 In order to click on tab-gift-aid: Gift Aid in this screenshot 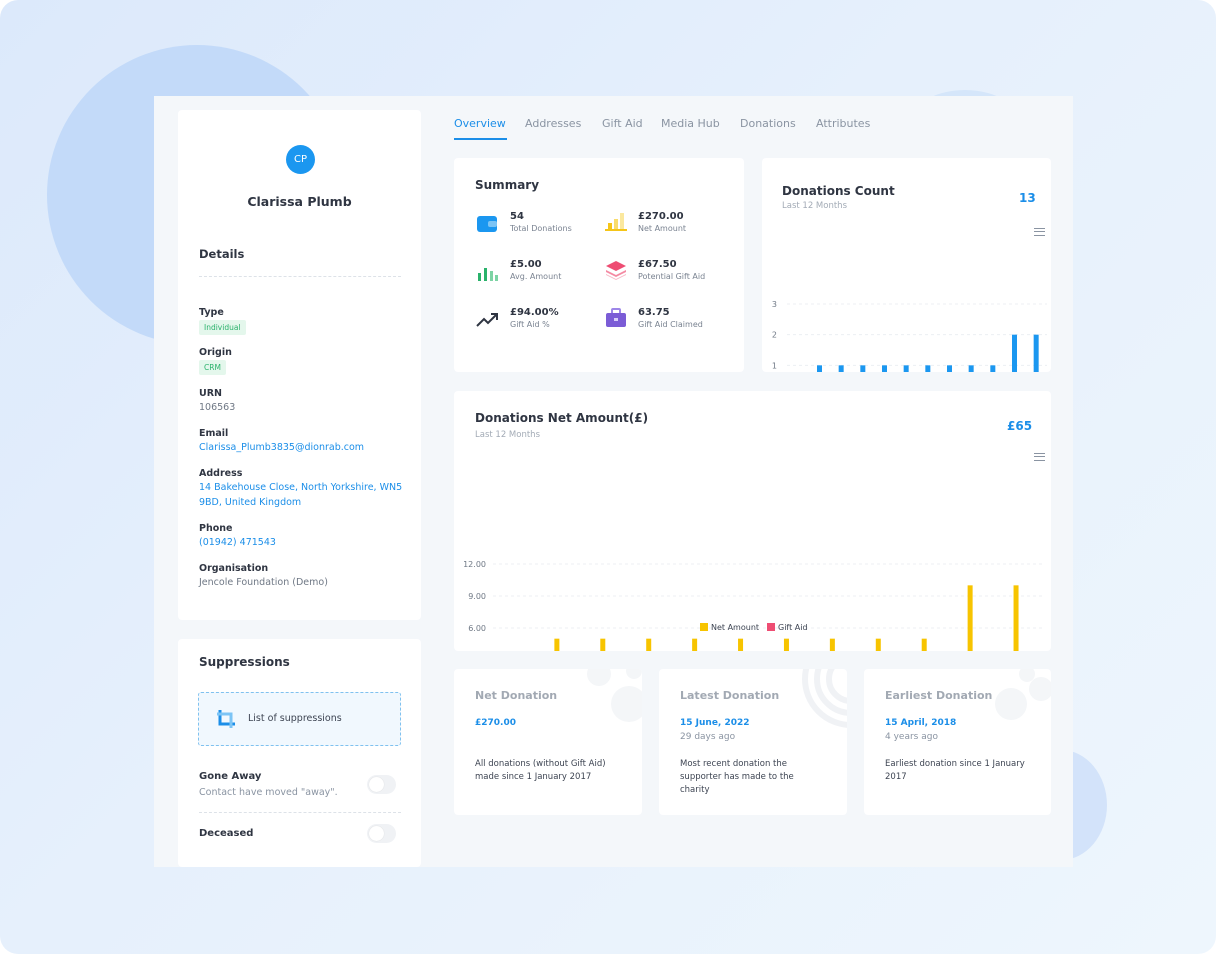, I will do `click(622, 123)`.